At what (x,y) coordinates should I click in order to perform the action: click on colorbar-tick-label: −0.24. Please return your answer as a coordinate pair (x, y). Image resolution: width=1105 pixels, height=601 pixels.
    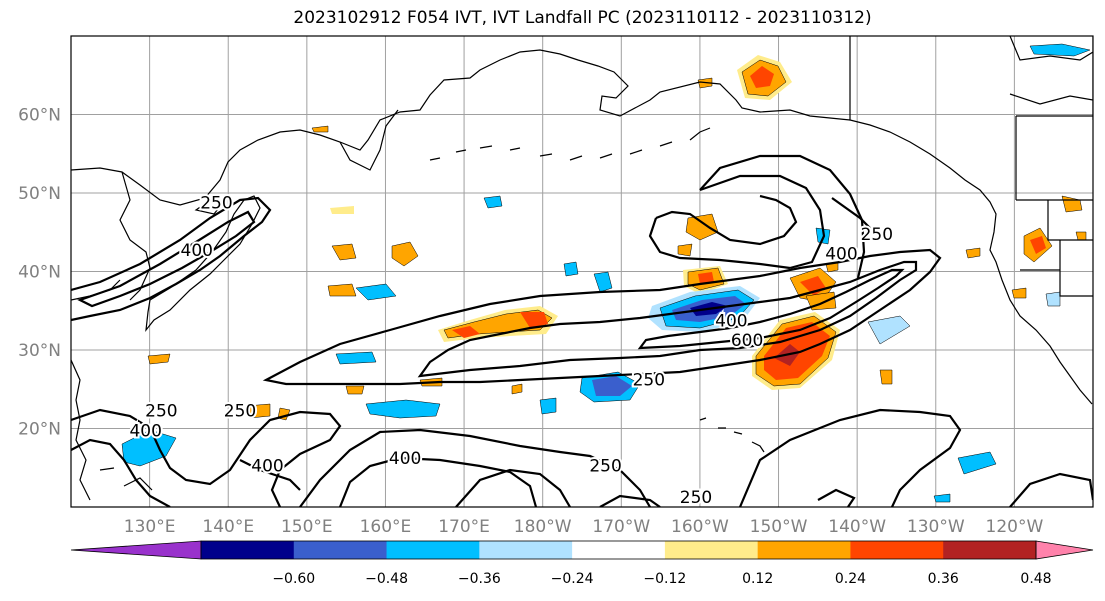
    Looking at the image, I should click on (572, 579).